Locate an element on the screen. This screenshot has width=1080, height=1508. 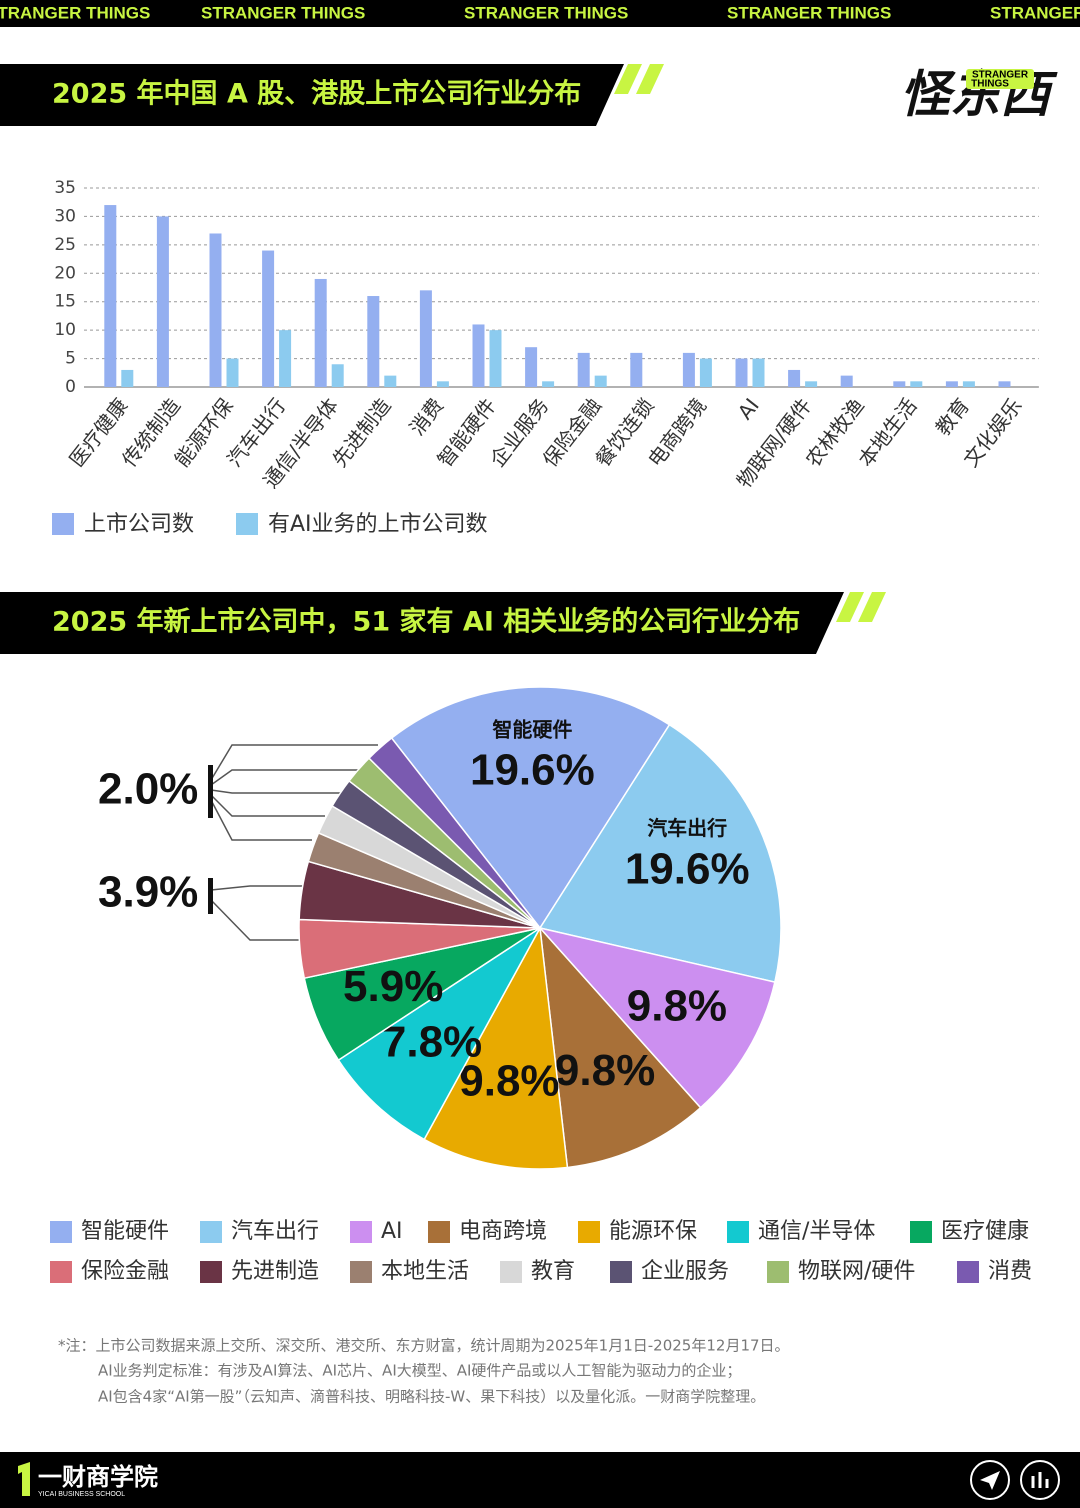
stats-icon is located at coordinates (1040, 1480).